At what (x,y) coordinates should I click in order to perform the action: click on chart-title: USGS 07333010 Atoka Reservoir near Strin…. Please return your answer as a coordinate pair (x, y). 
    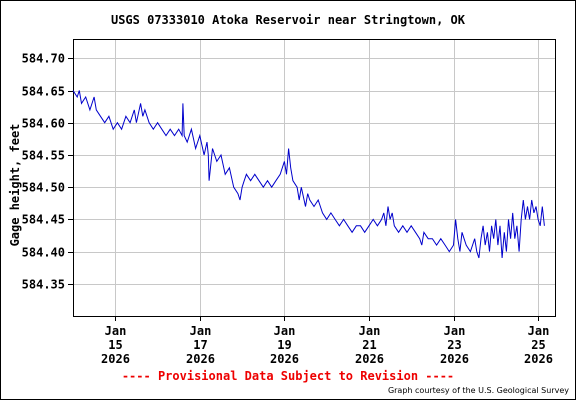
    Looking at the image, I should click on (287, 20).